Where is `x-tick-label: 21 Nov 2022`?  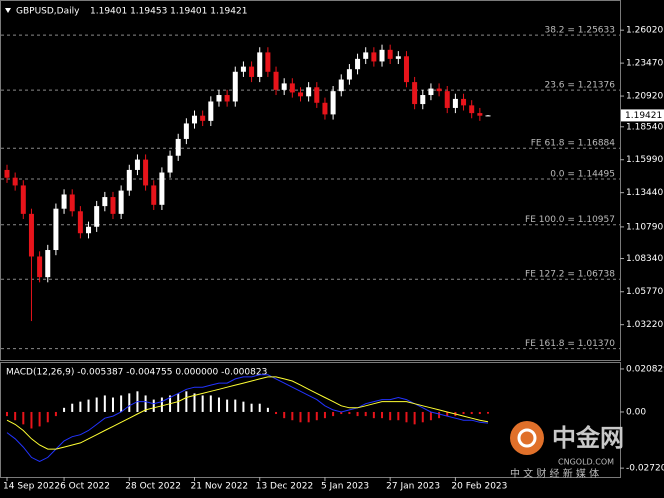
x-tick-label: 21 Nov 2022 is located at coordinates (220, 487).